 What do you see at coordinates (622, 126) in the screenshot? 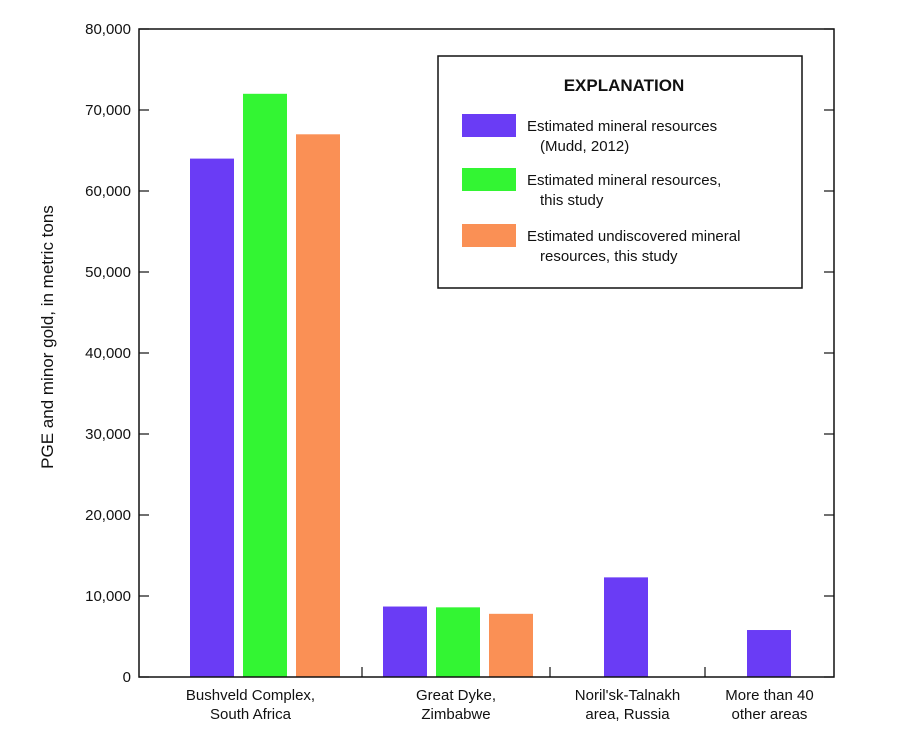
I see `legend-label: Estimated mineral resources` at bounding box center [622, 126].